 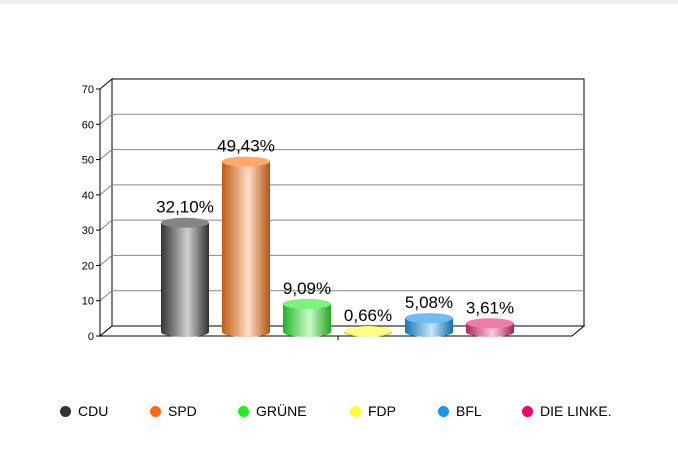 I want to click on legend-item-cdu: CDU, so click(x=84, y=411).